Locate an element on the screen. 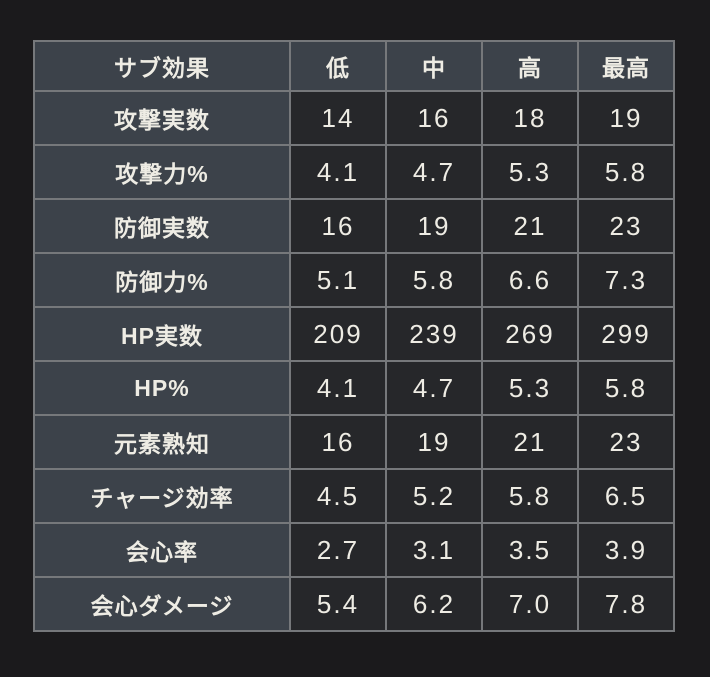 The image size is (710, 677). row-label: 攻撃実数 is located at coordinates (162, 118).